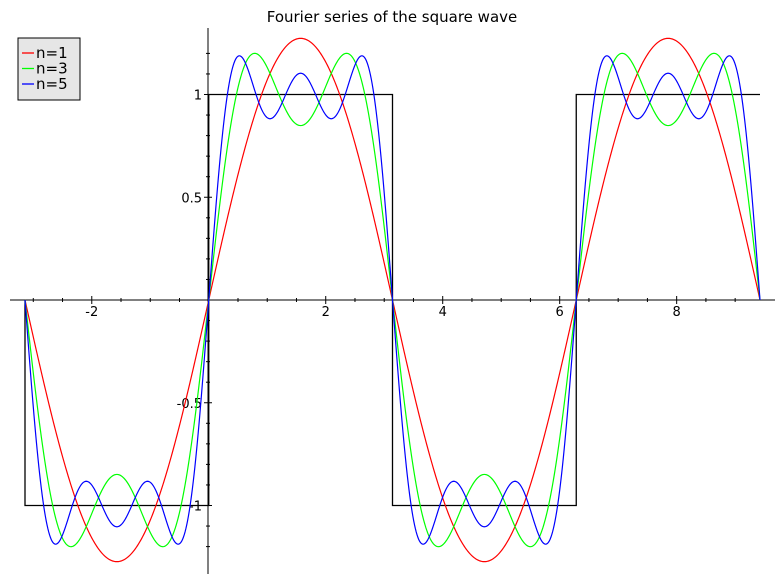 The image size is (784, 582). Describe the element at coordinates (52, 69) in the screenshot. I see `legend-label-n3: n=3` at that location.